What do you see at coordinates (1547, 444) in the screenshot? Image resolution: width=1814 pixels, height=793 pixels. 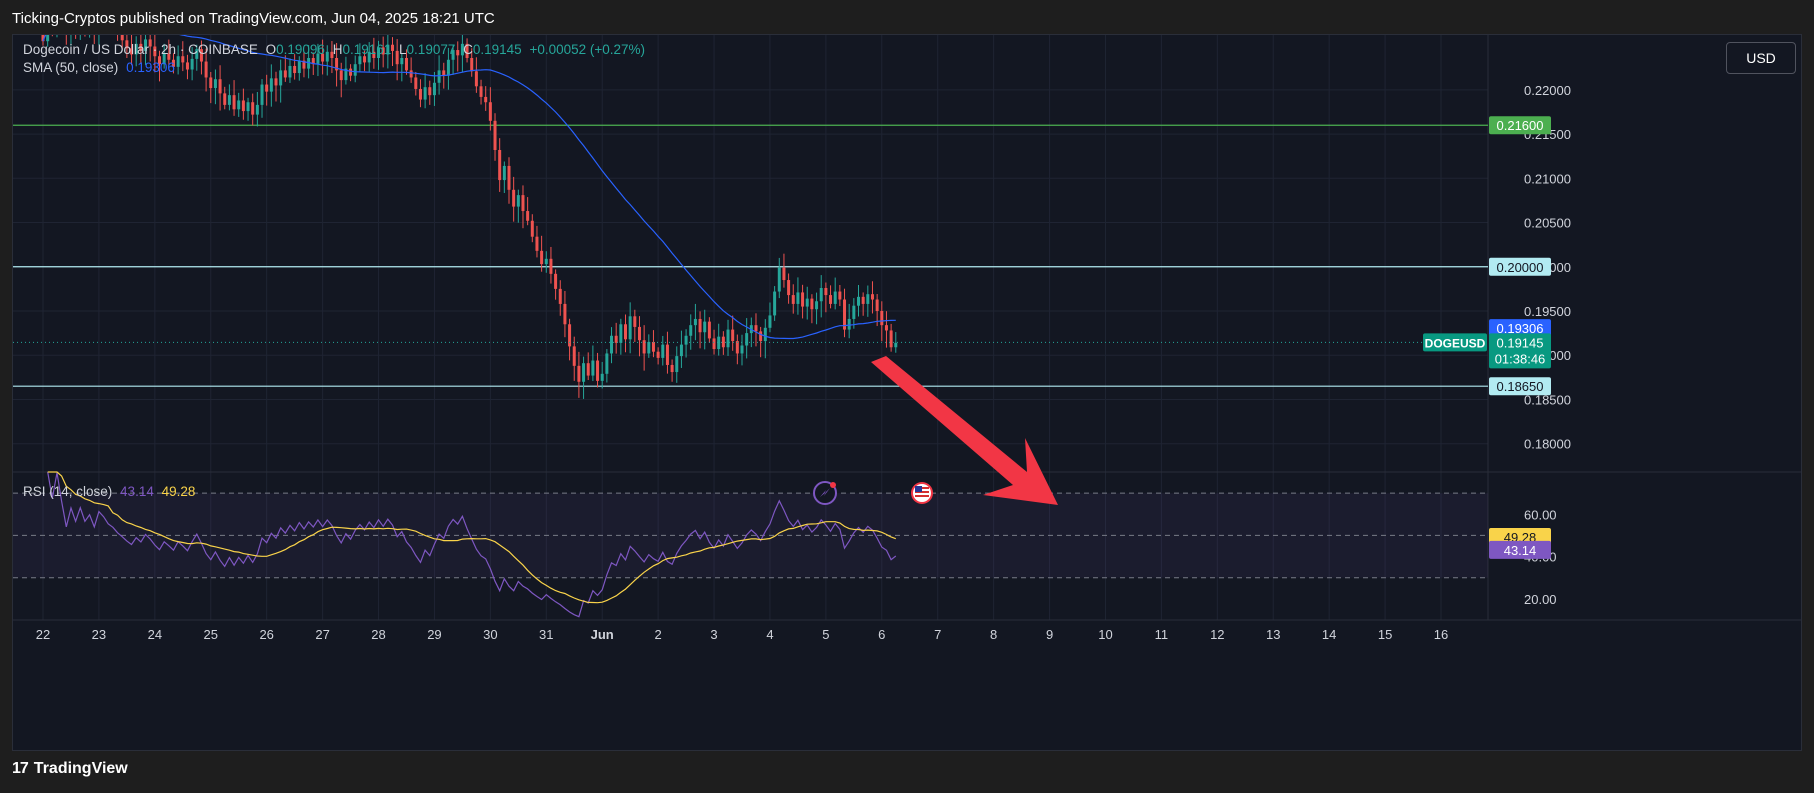 I see `price-tick-label: 0.18000` at bounding box center [1547, 444].